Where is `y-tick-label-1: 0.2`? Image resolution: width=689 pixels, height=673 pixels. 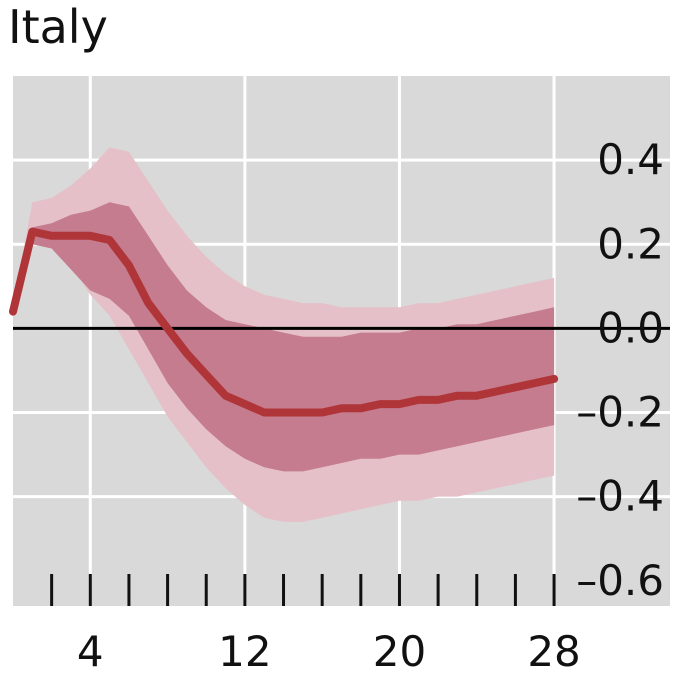
y-tick-label-1: 0.2 is located at coordinates (630, 243).